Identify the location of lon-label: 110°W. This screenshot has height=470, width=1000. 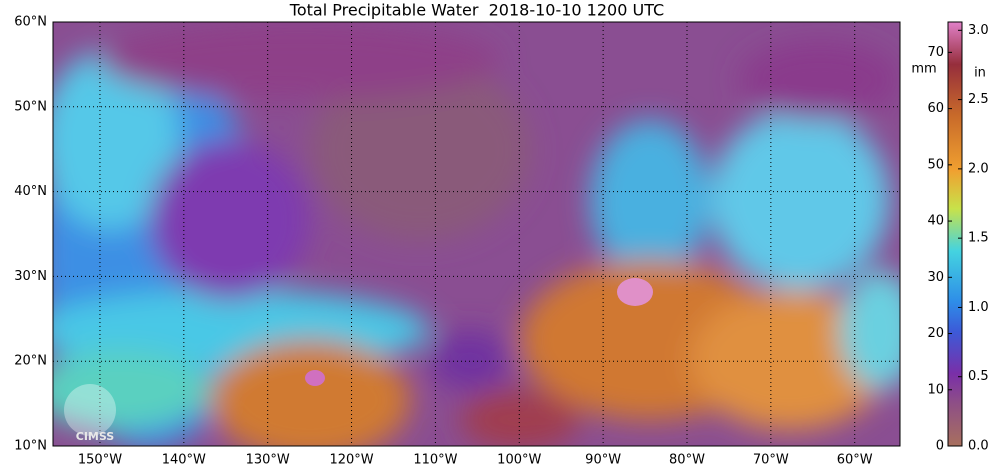
(435, 460).